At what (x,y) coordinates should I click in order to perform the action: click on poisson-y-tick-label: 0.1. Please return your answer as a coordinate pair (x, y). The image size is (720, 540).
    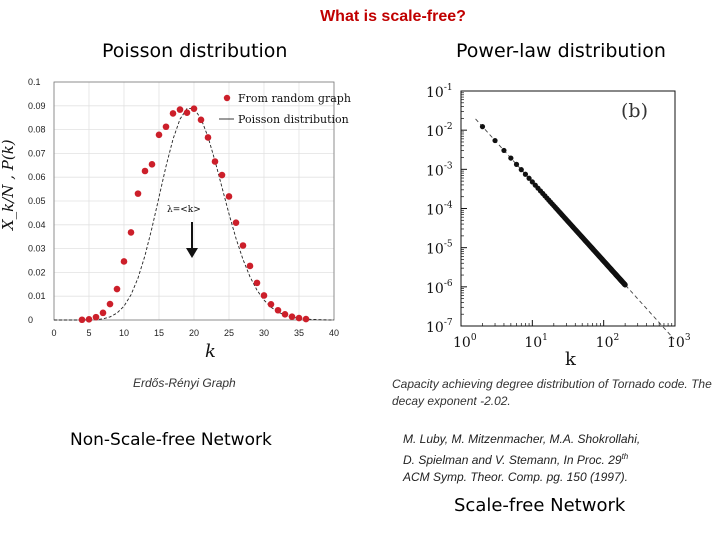
    Looking at the image, I should click on (34, 82).